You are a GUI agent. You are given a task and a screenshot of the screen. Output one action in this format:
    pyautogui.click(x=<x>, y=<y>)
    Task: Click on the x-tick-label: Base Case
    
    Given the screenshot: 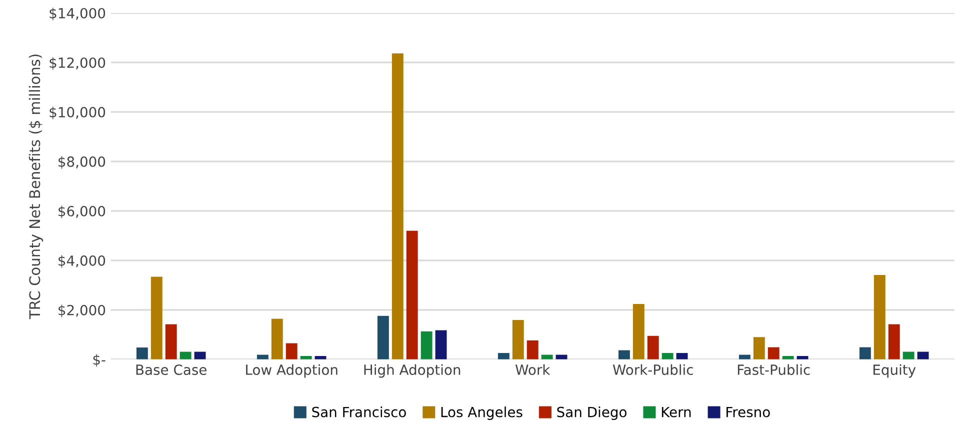 What is the action you would take?
    pyautogui.click(x=171, y=369)
    